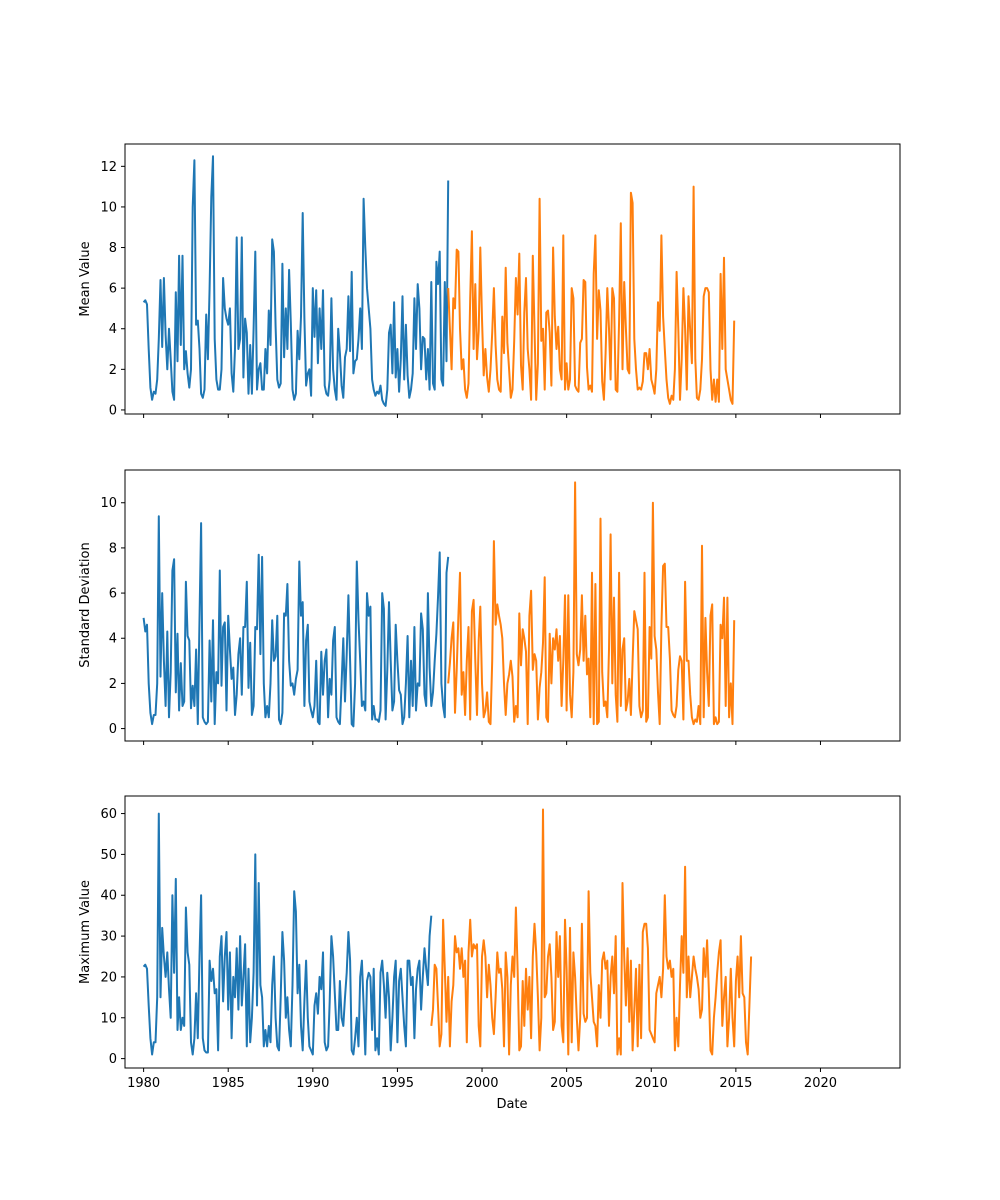 The height and width of the screenshot is (1200, 1000). Describe the element at coordinates (228, 1083) in the screenshot. I see `x-tick-label: 1985` at that location.